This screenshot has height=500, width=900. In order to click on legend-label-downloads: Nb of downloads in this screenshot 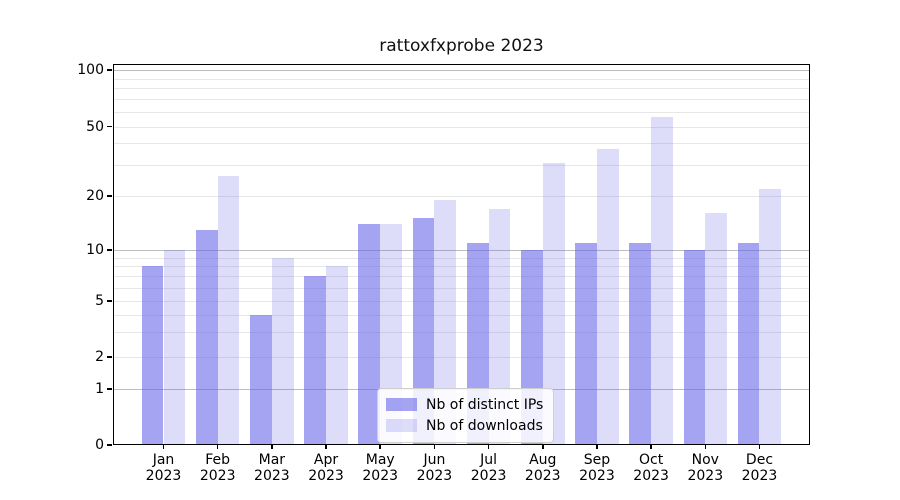, I will do `click(484, 425)`.